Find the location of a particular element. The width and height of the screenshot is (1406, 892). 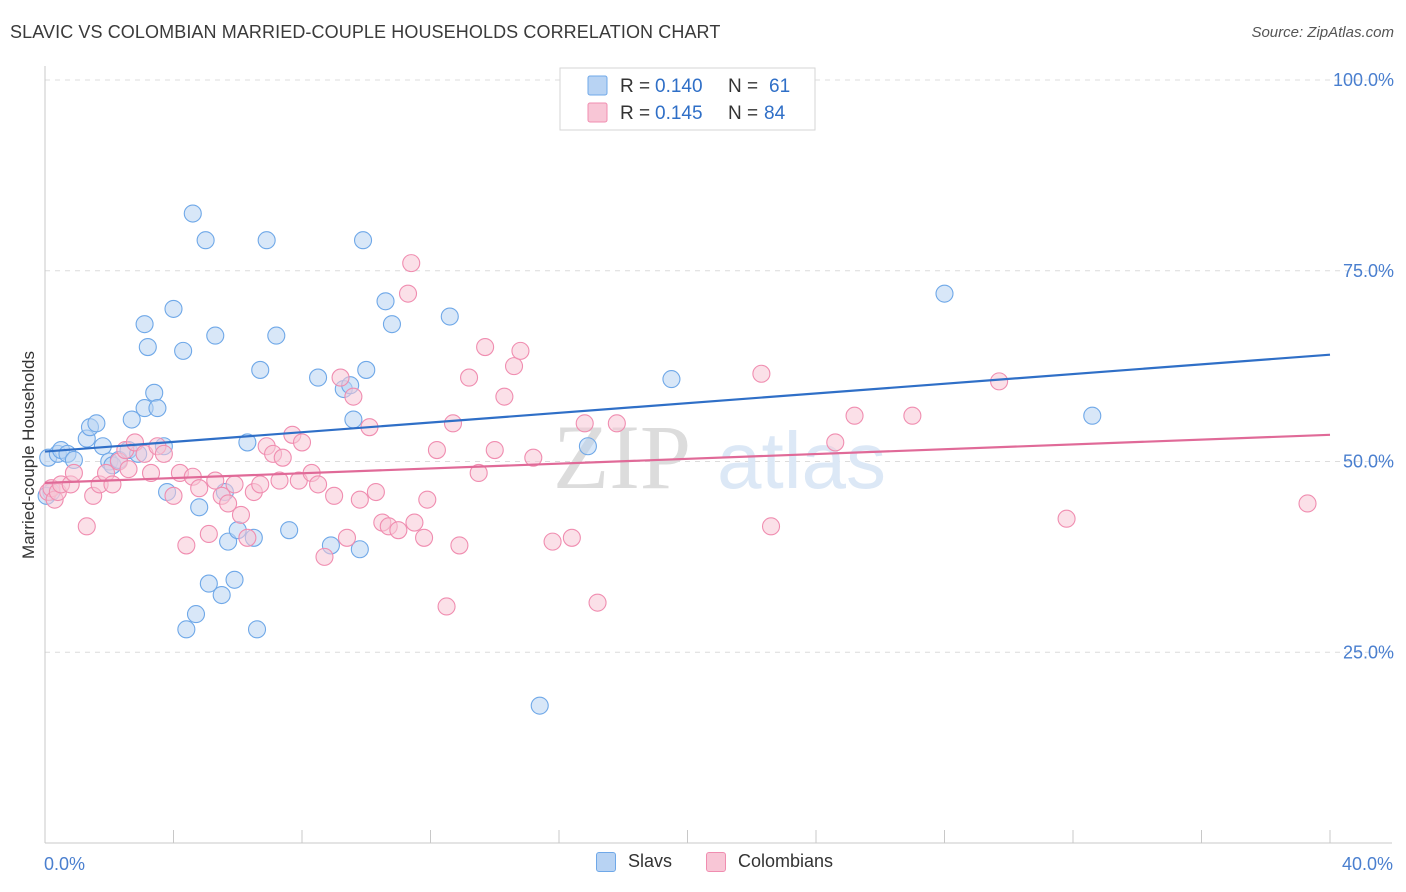

legend-bottom-label-slavs: Slavs is located at coordinates (650, 861).